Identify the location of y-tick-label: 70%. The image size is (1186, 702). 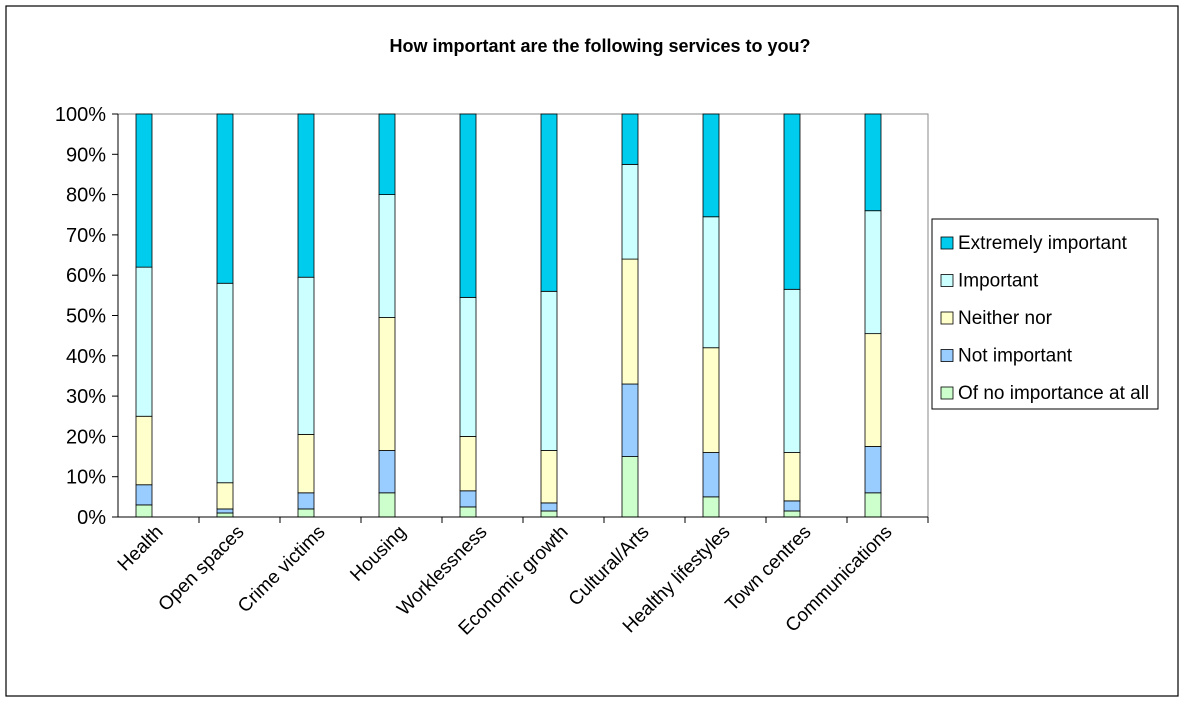
(86, 236).